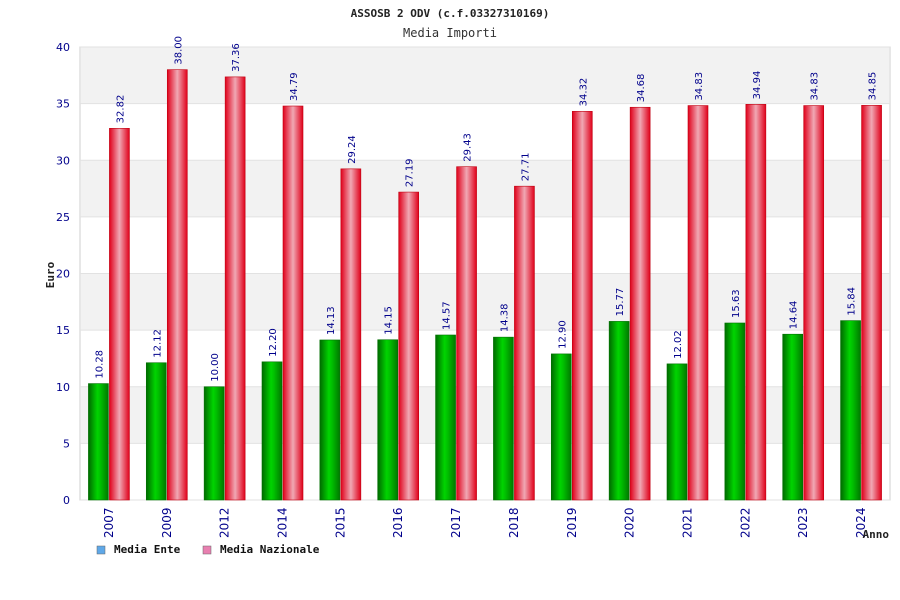 The height and width of the screenshot is (600, 900). What do you see at coordinates (466, 333) in the screenshot?
I see `bar-media-nazionale-2017` at bounding box center [466, 333].